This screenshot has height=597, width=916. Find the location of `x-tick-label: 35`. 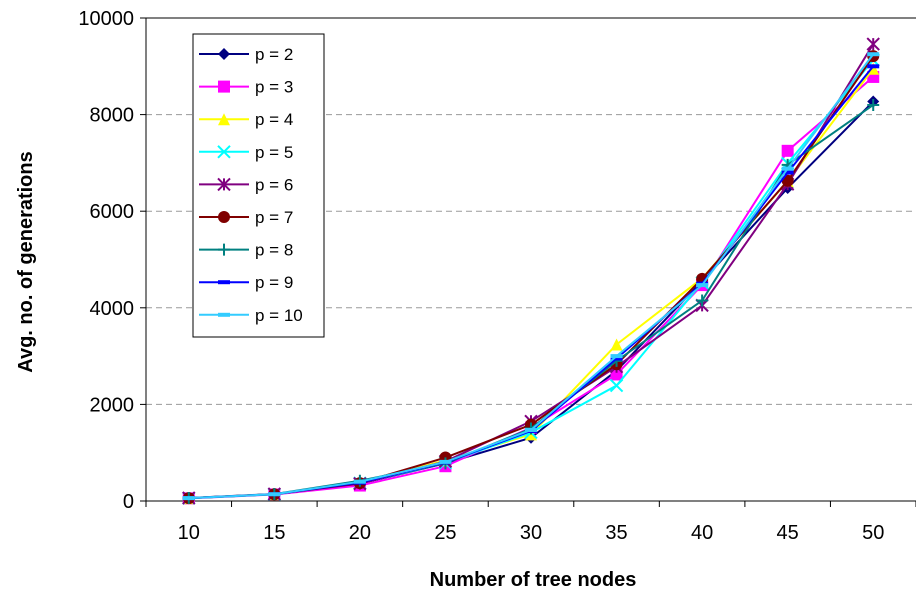

x-tick-label: 35 is located at coordinates (616, 533).